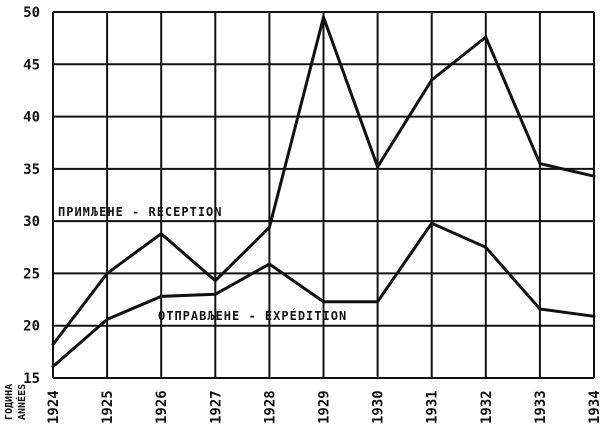 This screenshot has width=610, height=430. I want to click on y-tick-label: 25, so click(31, 274).